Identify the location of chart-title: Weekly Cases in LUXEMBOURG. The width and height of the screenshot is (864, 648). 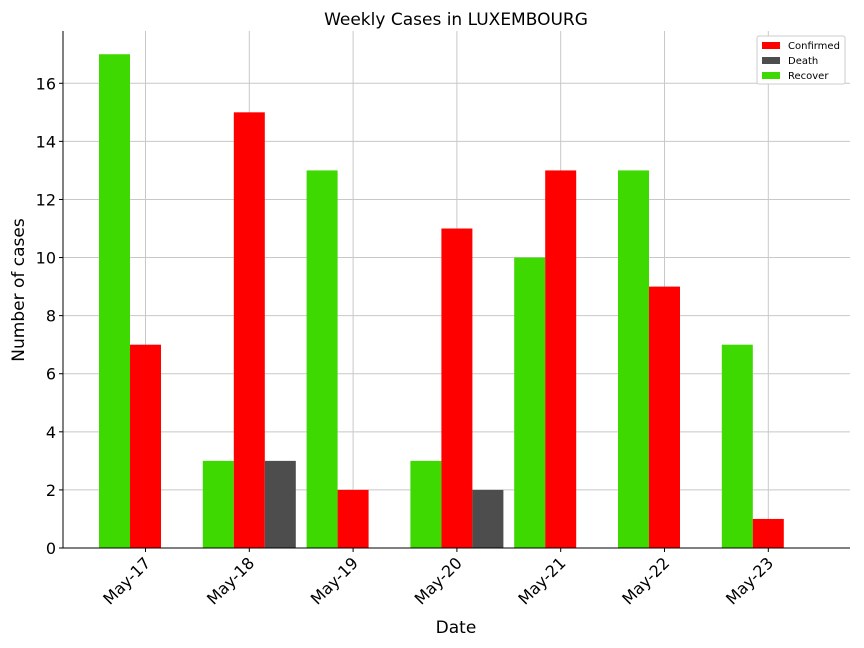
(456, 20).